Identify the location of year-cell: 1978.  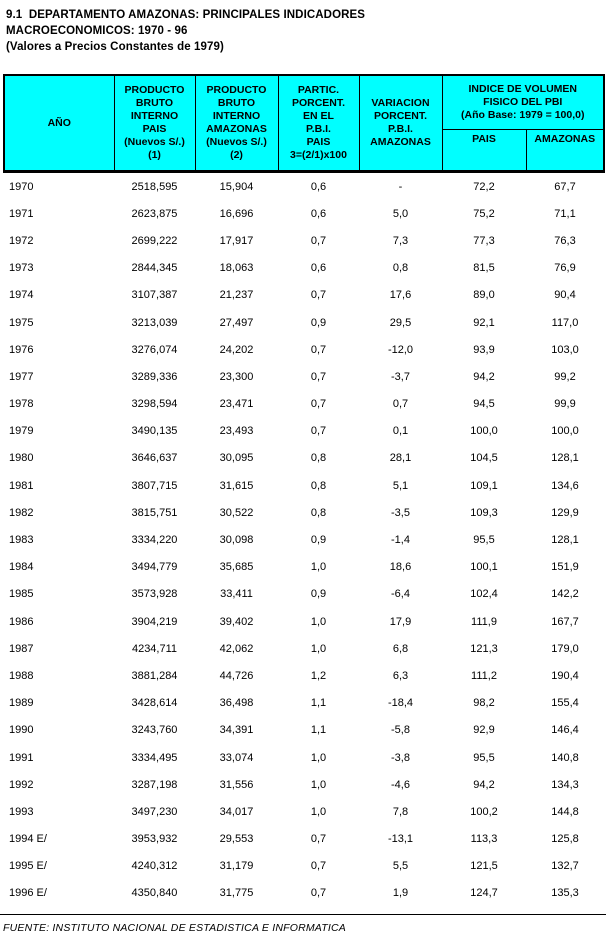
(59, 404).